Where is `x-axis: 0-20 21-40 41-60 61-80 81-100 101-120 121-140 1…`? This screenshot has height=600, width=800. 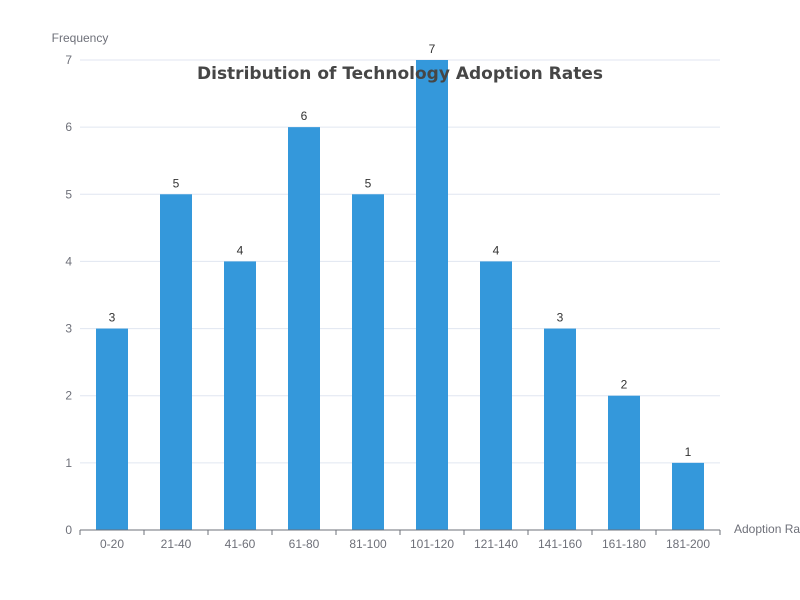 x-axis: 0-20 21-40 41-60 61-80 81-100 101-120 121-140 1… is located at coordinates (400, 540).